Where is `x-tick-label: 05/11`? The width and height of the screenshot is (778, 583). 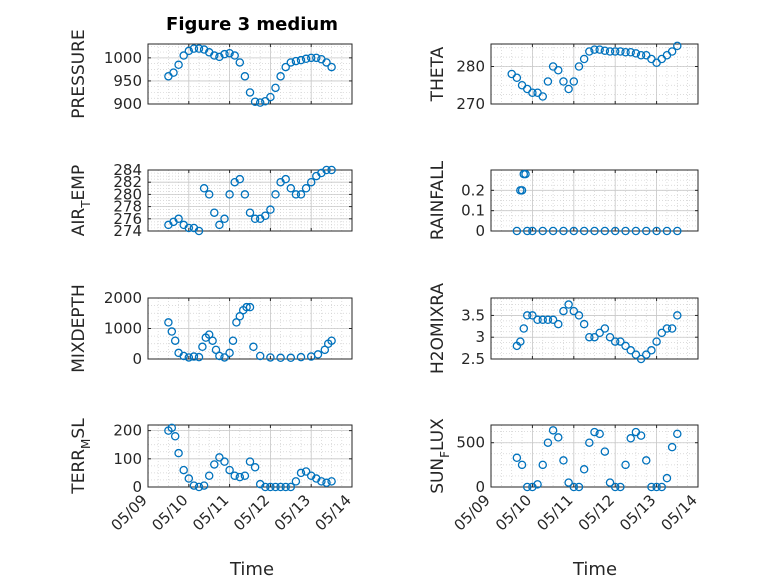
x-tick-label: 05/11 is located at coordinates (554, 512).